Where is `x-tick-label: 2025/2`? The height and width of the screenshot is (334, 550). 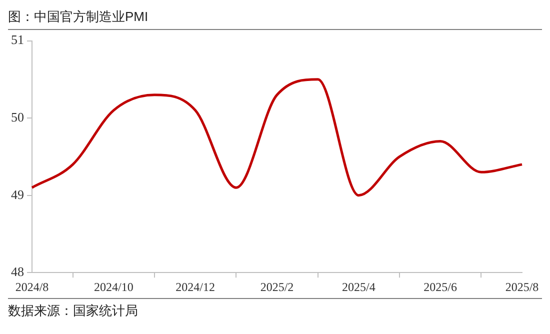
x-tick-label: 2025/2 is located at coordinates (277, 287).